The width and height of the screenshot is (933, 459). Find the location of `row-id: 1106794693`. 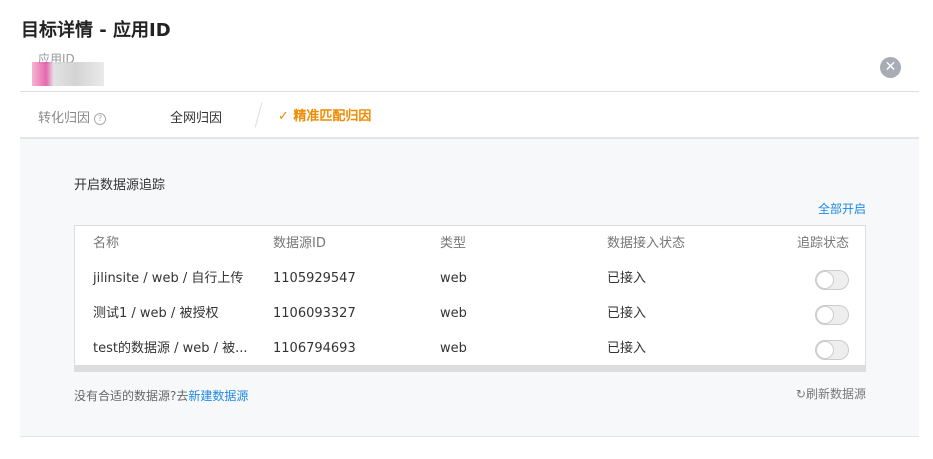

row-id: 1106794693 is located at coordinates (314, 348).